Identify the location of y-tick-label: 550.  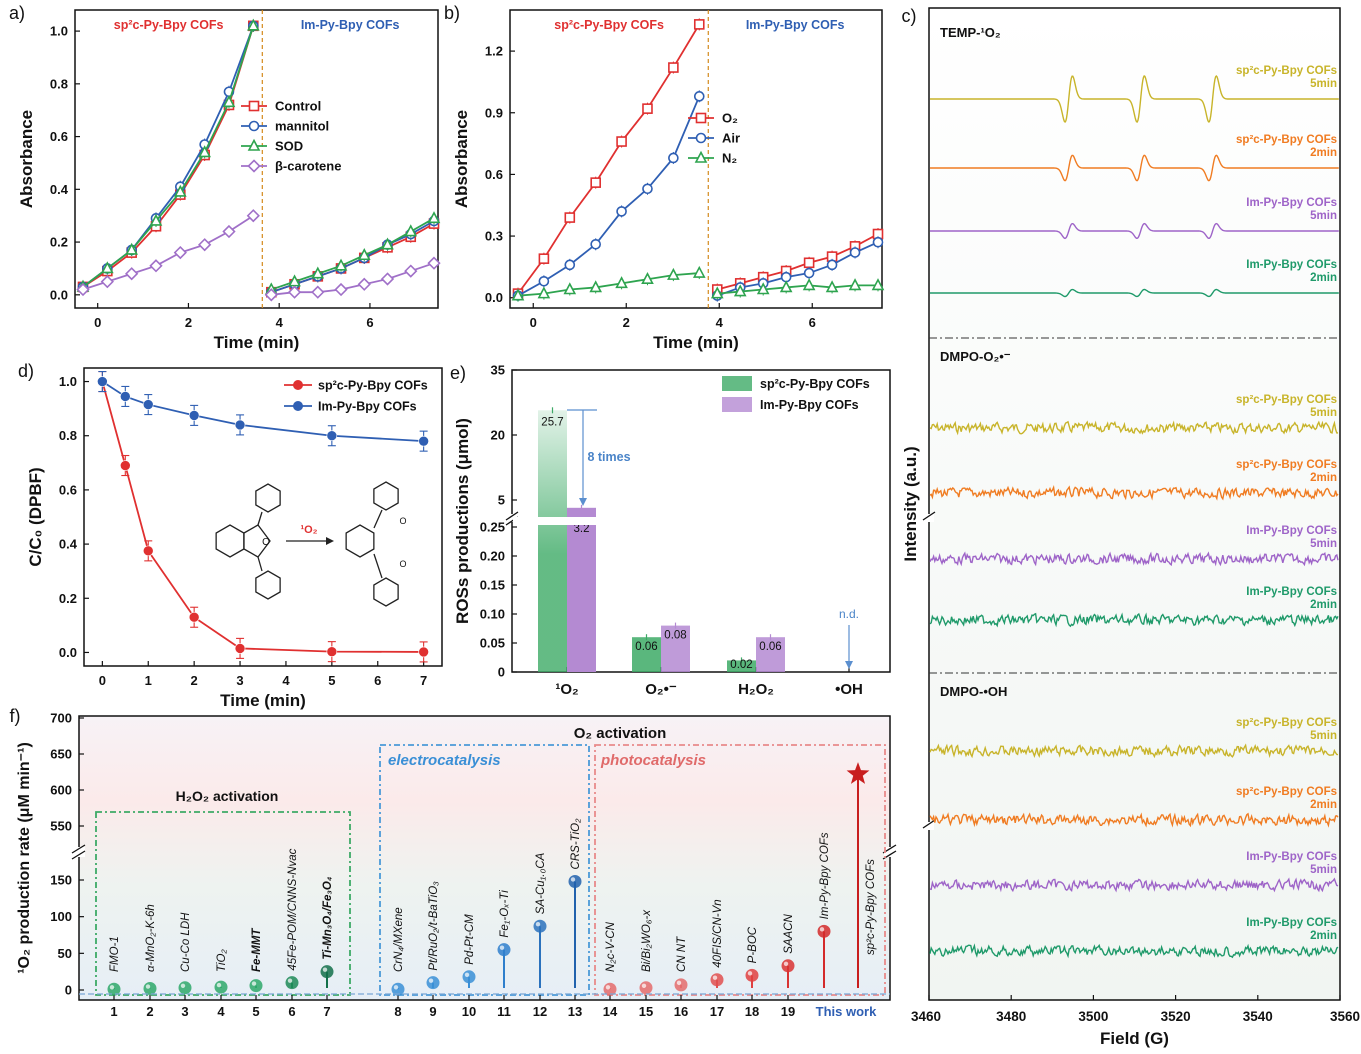
(61, 826).